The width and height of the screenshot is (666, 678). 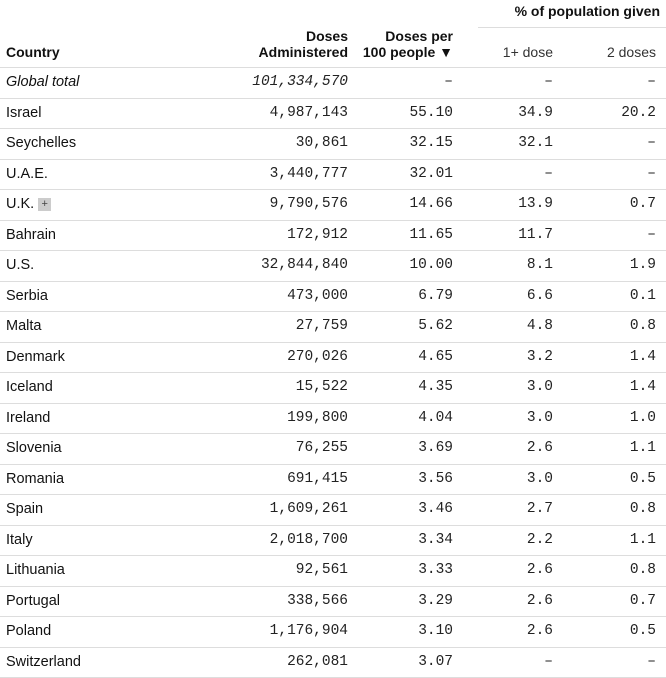 I want to click on table-row: Israel 4,987,143 55.10 34.9 20.2, so click(x=333, y=114).